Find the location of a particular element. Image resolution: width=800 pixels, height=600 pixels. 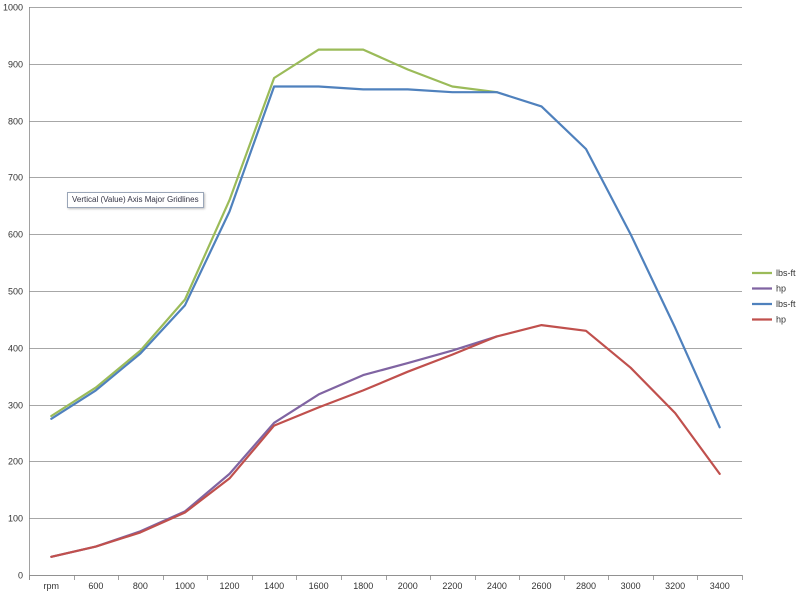

y-tick-label: 300 is located at coordinates (15, 406).